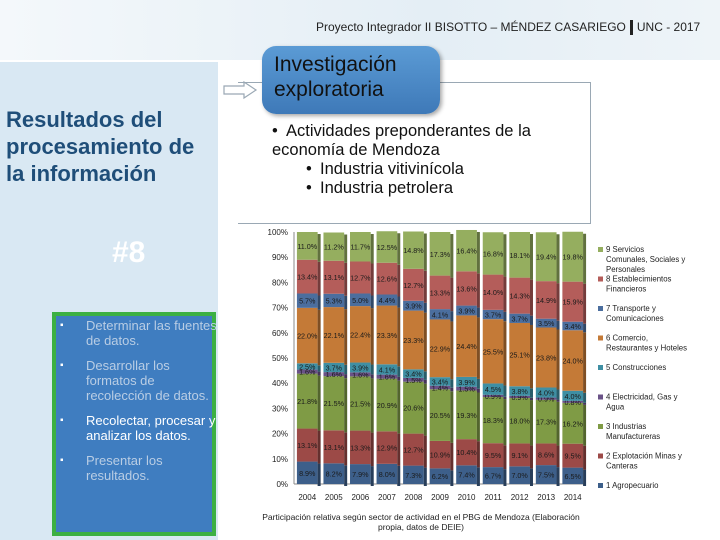 The image size is (720, 540). I want to click on legend-label-line: Manufactureras, so click(633, 436).